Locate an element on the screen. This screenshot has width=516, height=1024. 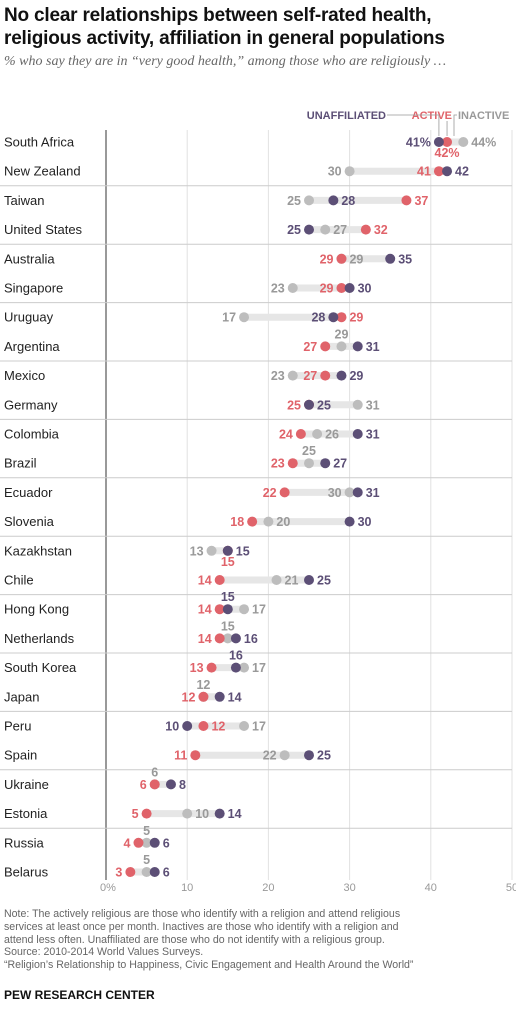
x-tick-label: 0% is located at coordinates (108, 888).